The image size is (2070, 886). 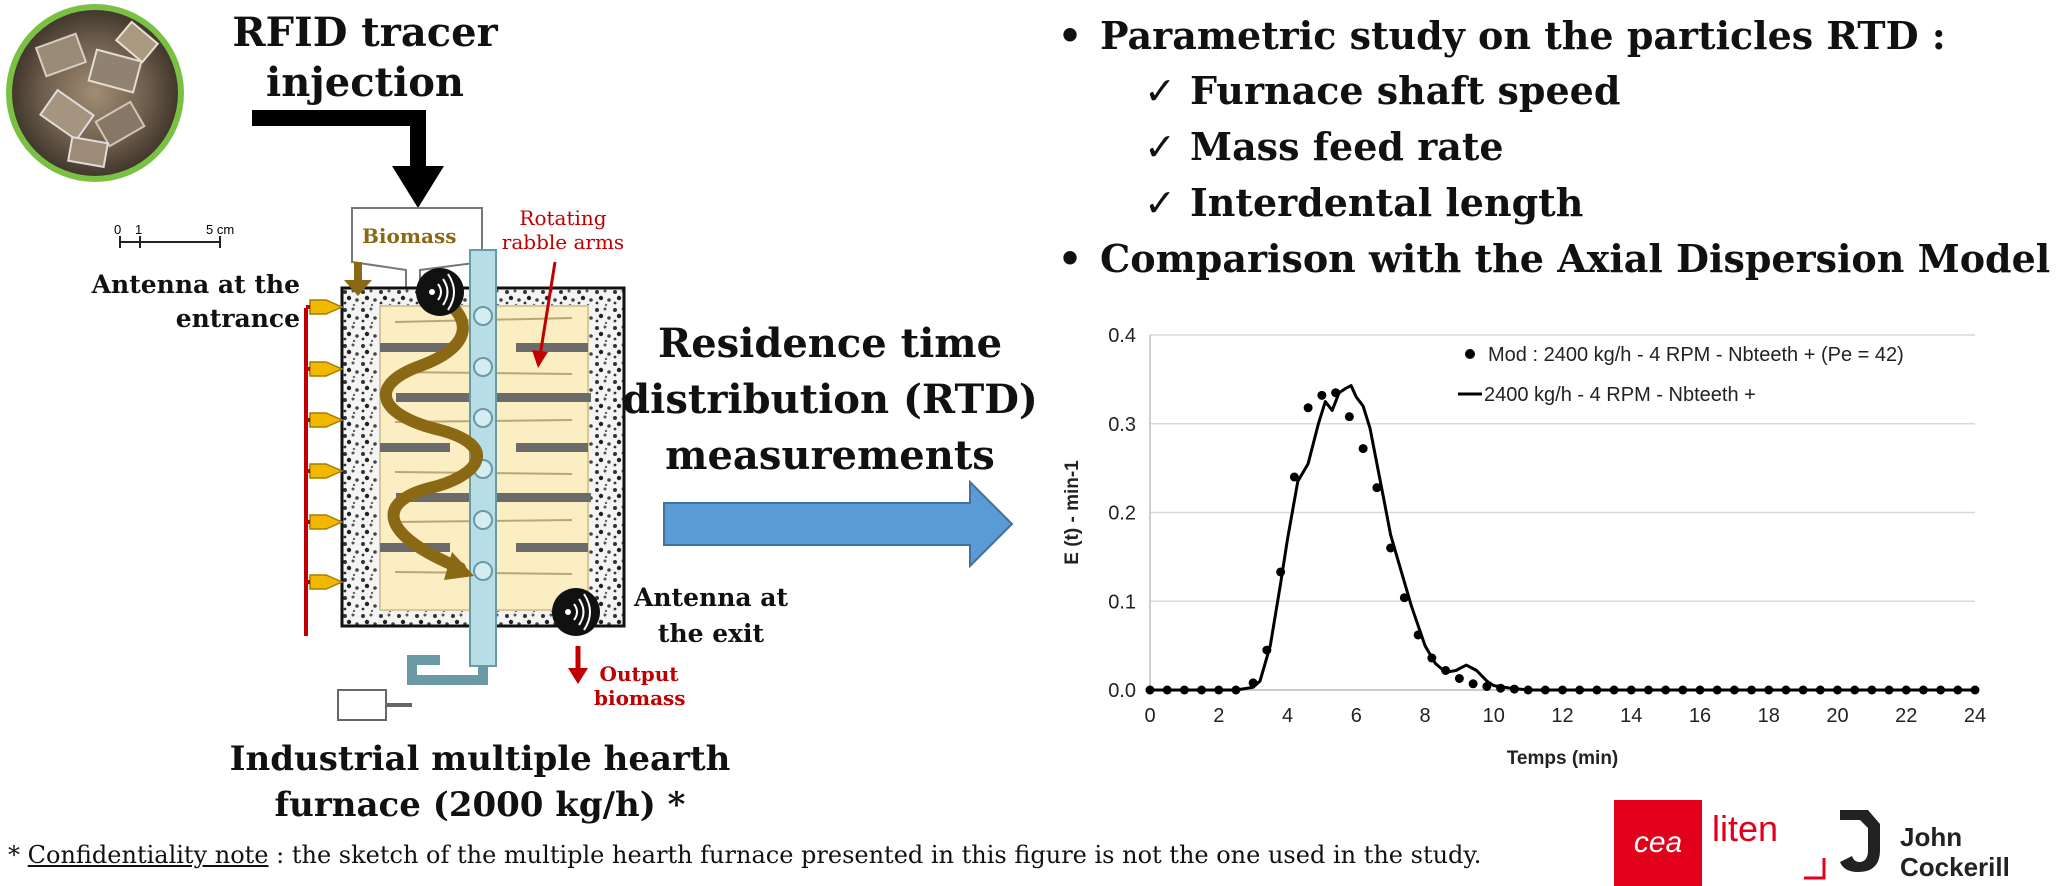 I want to click on x-tick-label: 16, so click(x=1700, y=716).